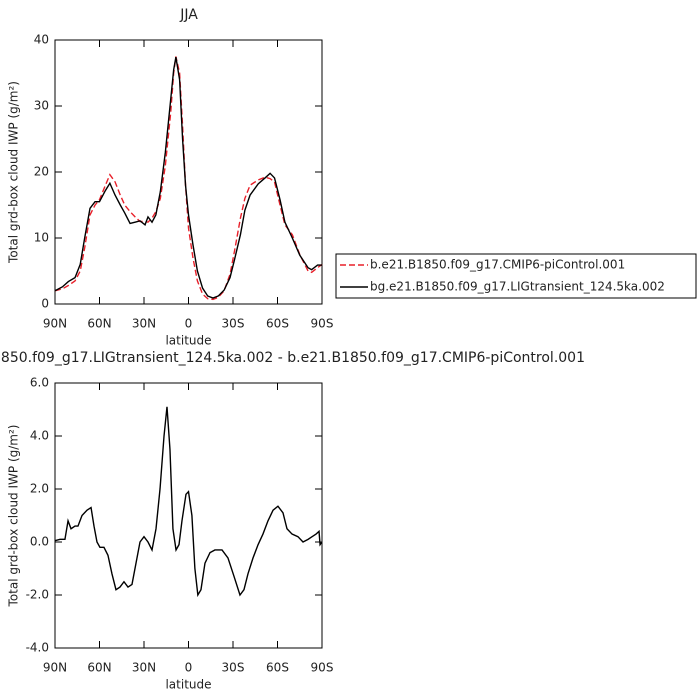 The image size is (700, 700). What do you see at coordinates (41, 40) in the screenshot?
I see `y-tick-label: 40` at bounding box center [41, 40].